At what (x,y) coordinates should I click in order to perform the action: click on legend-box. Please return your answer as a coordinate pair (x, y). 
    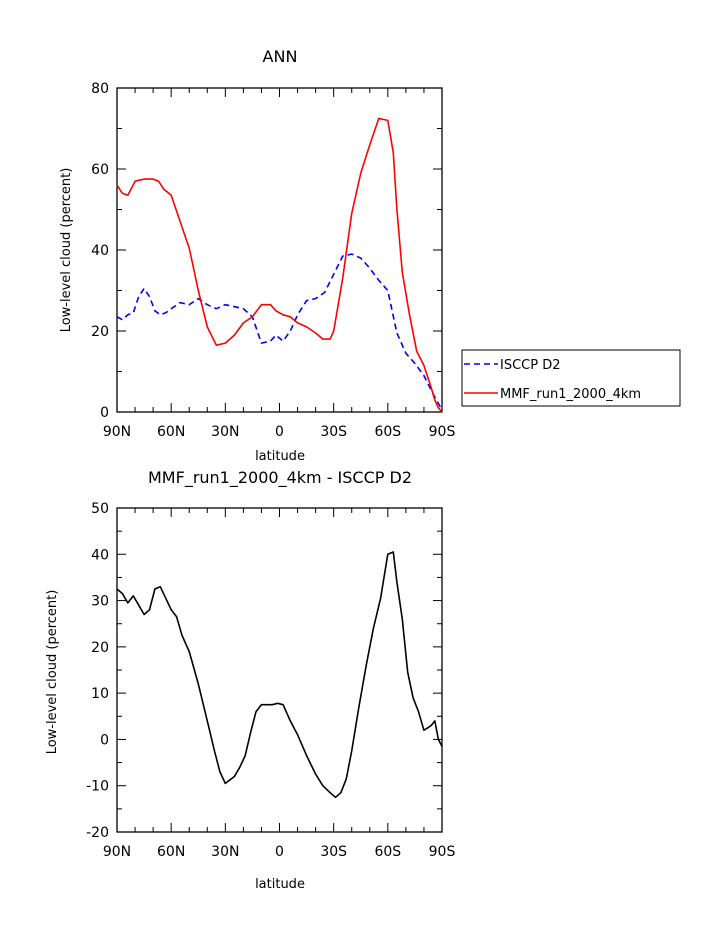
    Looking at the image, I should click on (571, 378).